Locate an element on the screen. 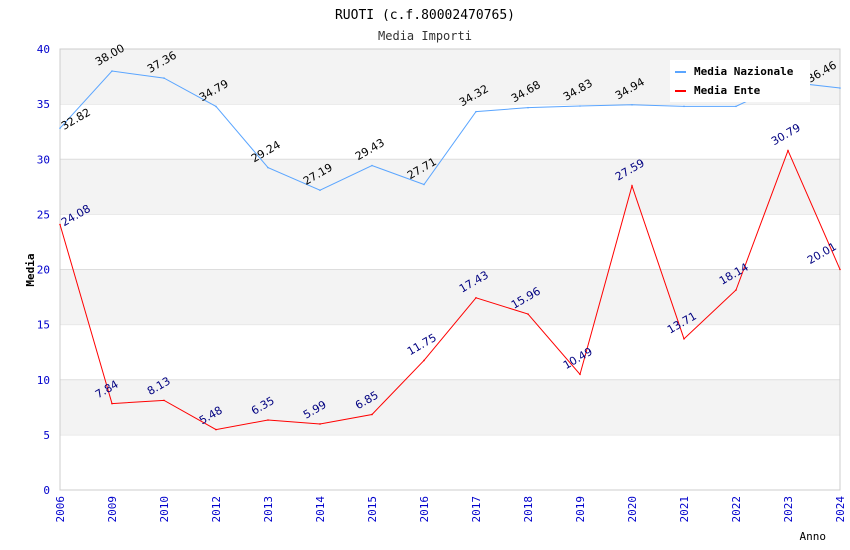  data-label: 20.01 is located at coordinates (822, 253).